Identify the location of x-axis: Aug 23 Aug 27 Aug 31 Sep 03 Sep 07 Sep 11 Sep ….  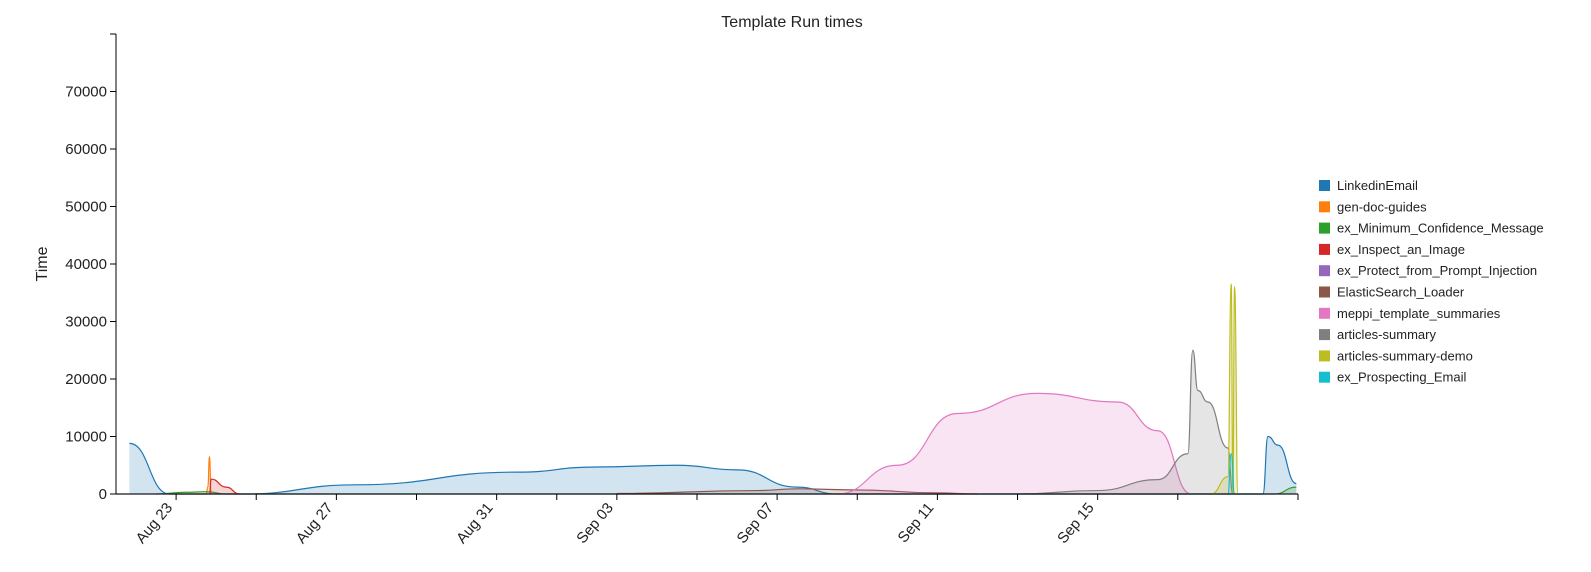
(707, 520).